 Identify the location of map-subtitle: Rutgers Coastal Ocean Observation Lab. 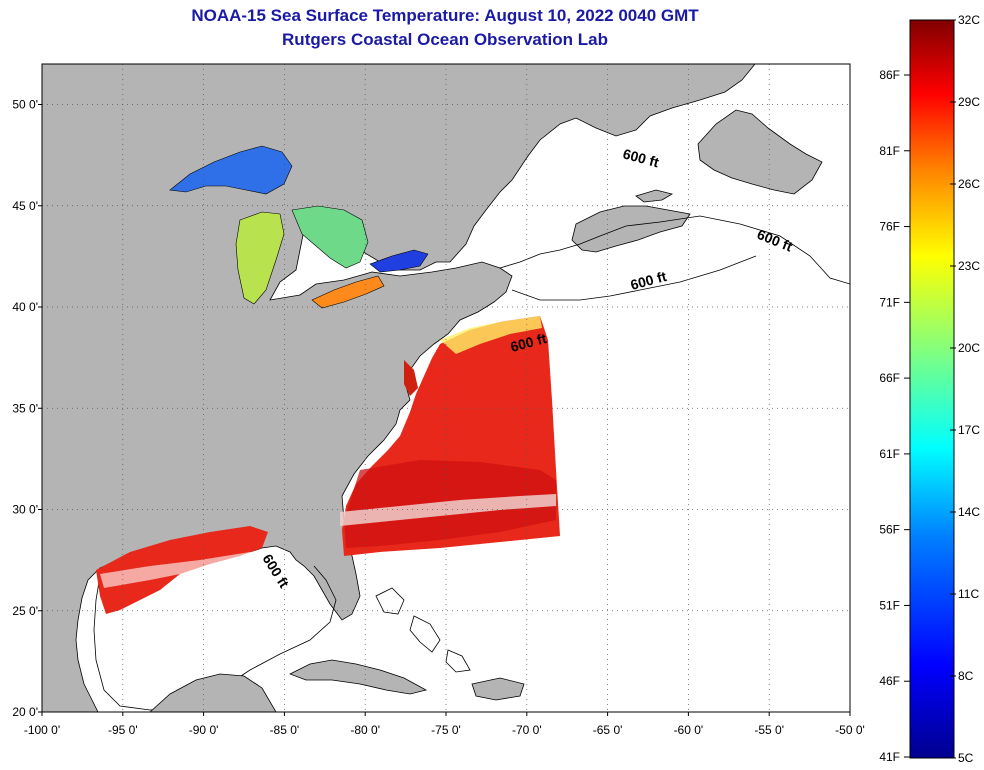
(445, 39).